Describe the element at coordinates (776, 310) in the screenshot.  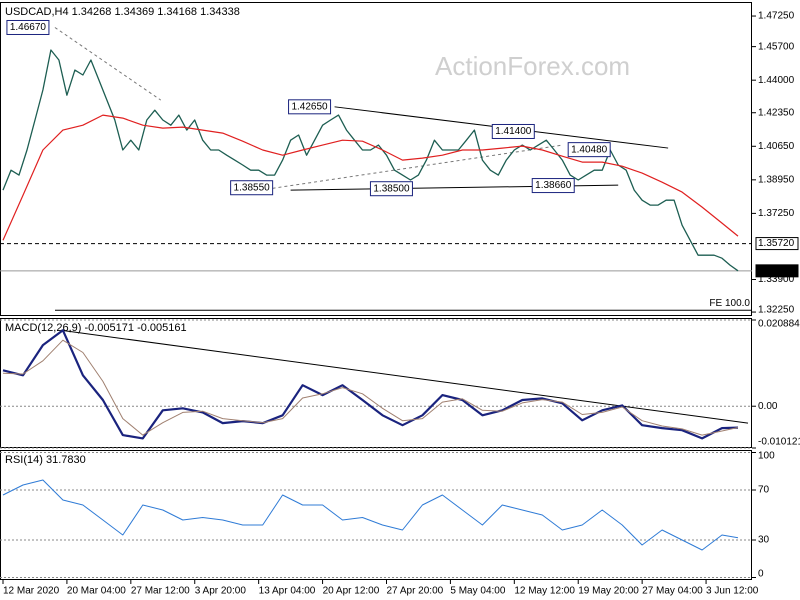
I see `y-tick-label: 1.32250` at that location.